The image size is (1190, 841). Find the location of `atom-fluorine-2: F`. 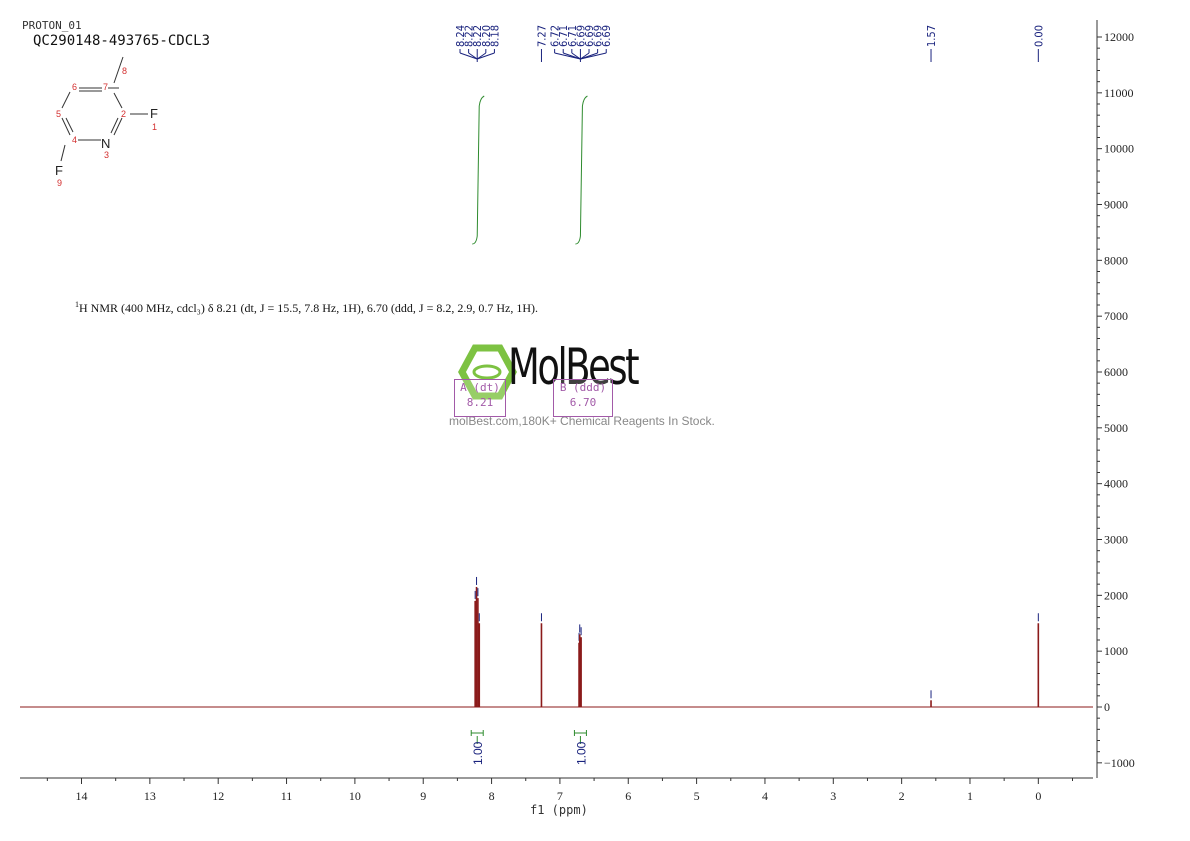

atom-fluorine-2: F is located at coordinates (59, 170).